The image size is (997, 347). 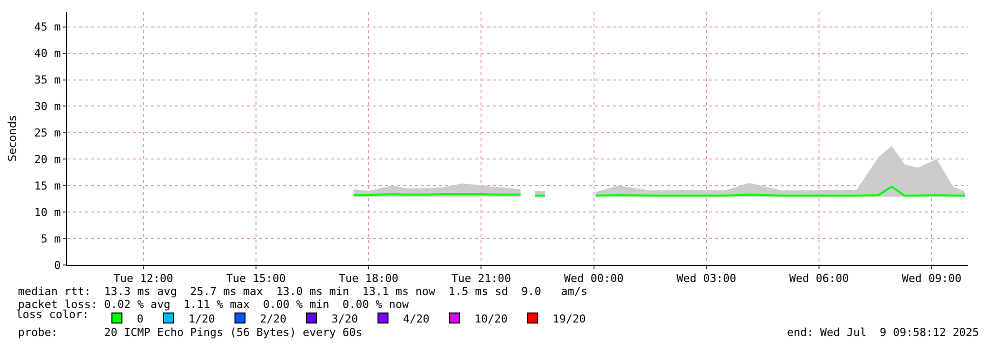 What do you see at coordinates (12, 138) in the screenshot?
I see `y-axis-title: Seconds` at bounding box center [12, 138].